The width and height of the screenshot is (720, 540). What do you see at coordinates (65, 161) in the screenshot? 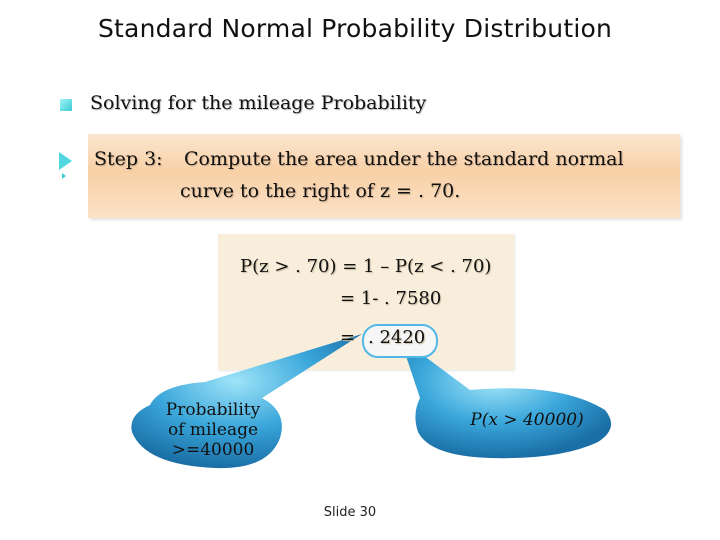
I see `triangle-pointer-icon` at bounding box center [65, 161].